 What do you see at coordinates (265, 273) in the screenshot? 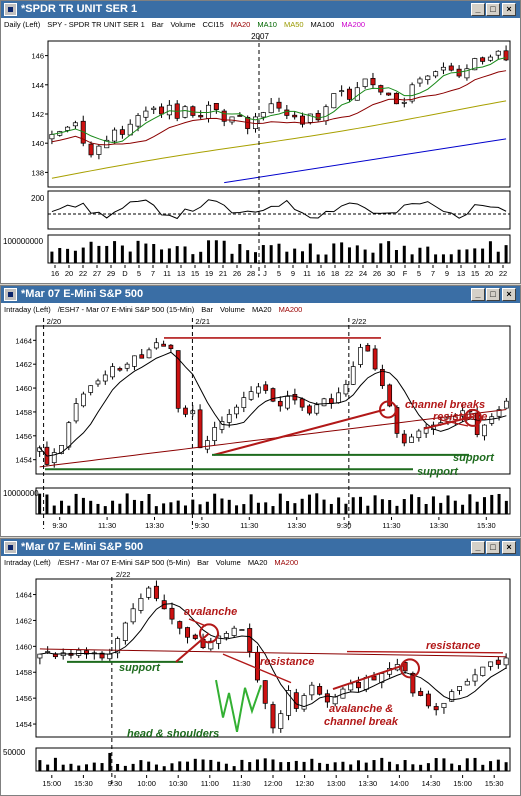
I see `x-tick-label: J` at bounding box center [265, 273].